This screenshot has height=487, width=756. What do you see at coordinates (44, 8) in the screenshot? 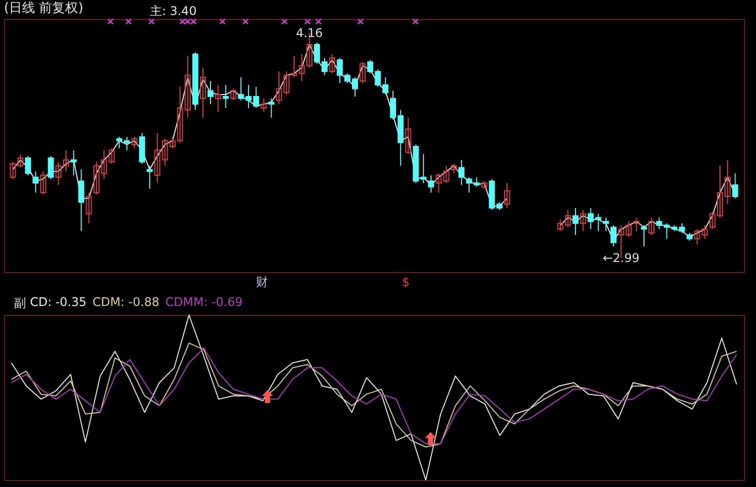
I see `chart-title: (日线 前复权)` at bounding box center [44, 8].